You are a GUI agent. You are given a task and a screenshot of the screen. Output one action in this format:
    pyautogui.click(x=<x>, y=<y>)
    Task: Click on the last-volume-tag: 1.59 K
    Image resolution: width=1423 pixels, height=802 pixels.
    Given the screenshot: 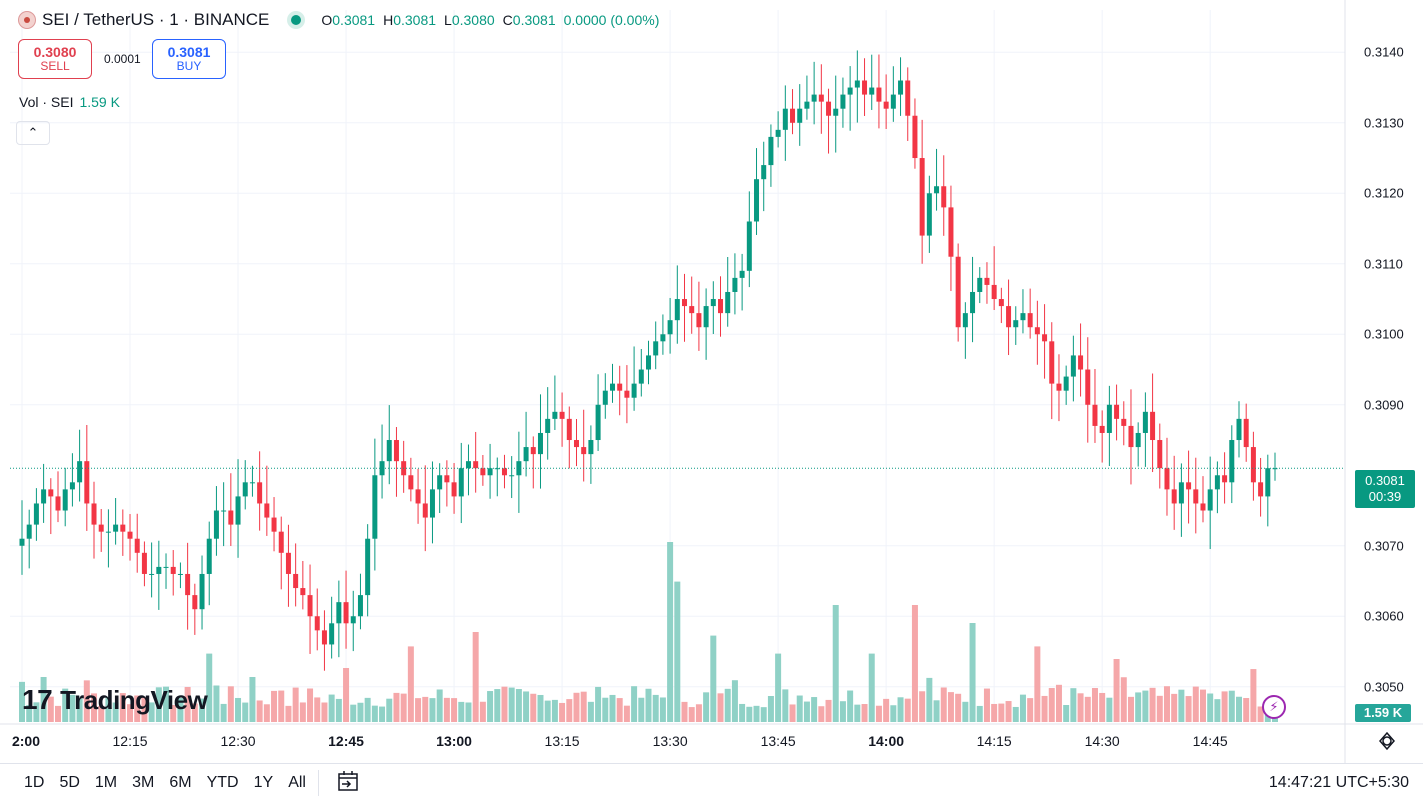 What is the action you would take?
    pyautogui.click(x=1383, y=713)
    